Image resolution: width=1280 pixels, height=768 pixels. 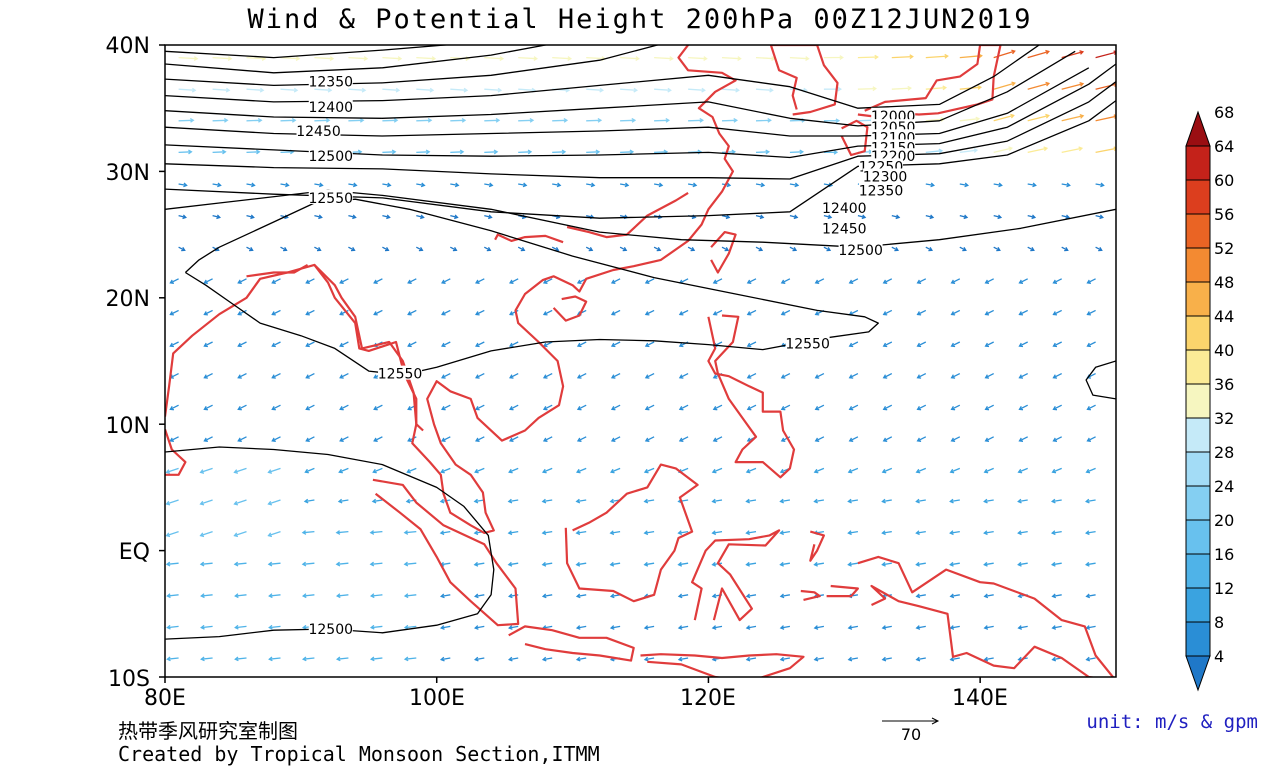 What do you see at coordinates (1224, 588) in the screenshot?
I see `colorbar-label: 12` at bounding box center [1224, 588].